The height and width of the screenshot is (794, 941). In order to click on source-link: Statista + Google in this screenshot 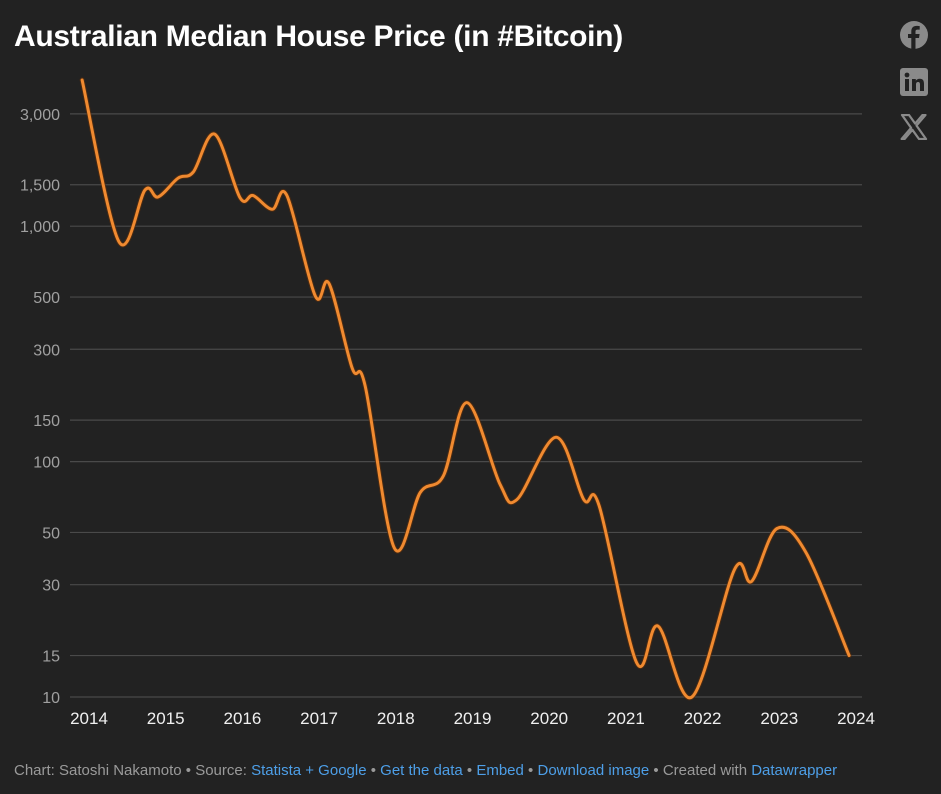, I will do `click(309, 770)`.